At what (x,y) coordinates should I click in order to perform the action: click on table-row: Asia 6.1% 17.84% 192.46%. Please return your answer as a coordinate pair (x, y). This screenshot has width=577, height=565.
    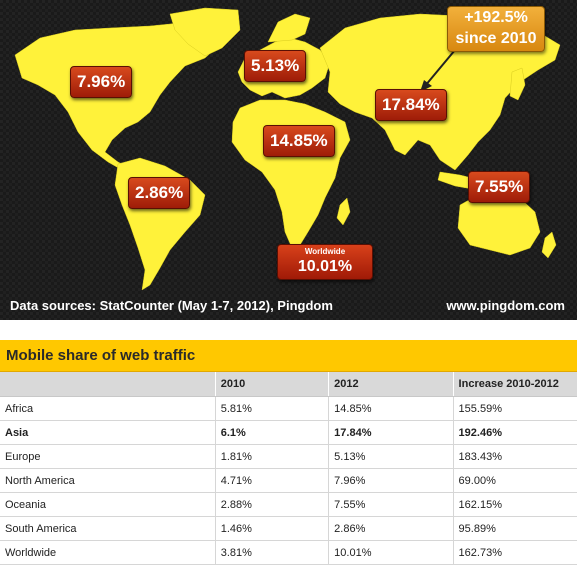
    Looking at the image, I should click on (288, 432).